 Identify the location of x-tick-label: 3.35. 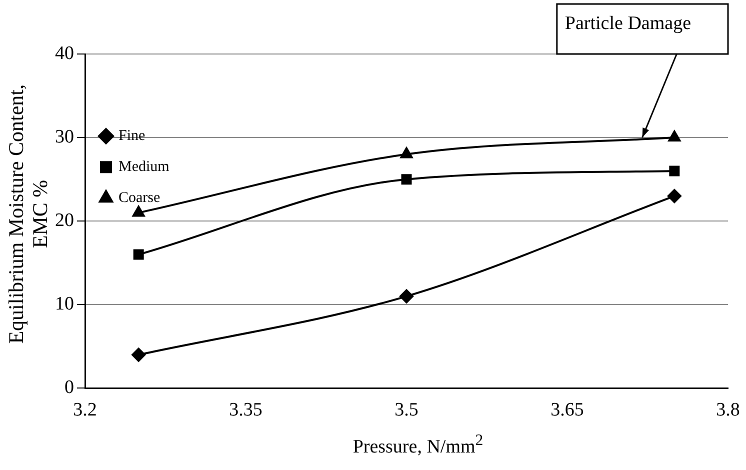
(245, 410).